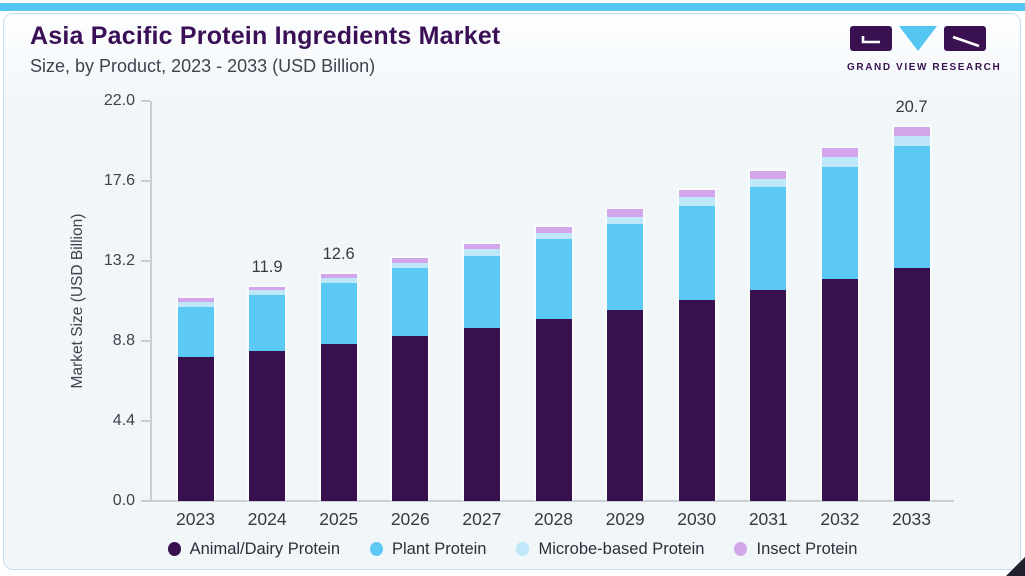  What do you see at coordinates (768, 519) in the screenshot?
I see `x-tick-label: 2031` at bounding box center [768, 519].